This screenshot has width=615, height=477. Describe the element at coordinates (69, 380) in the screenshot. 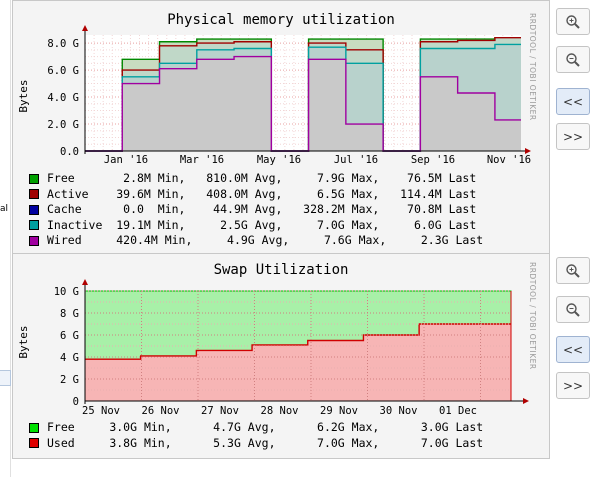

I see `y-tick-label: 2 G` at that location.